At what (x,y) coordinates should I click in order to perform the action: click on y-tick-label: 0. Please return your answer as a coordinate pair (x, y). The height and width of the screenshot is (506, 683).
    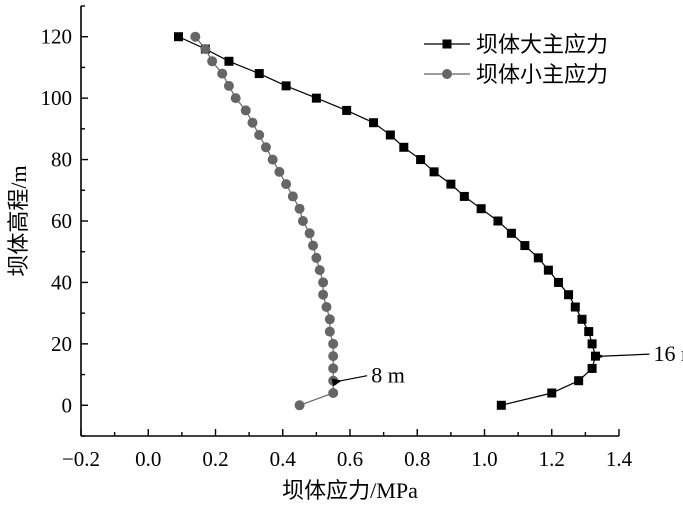
    Looking at the image, I should click on (67, 405).